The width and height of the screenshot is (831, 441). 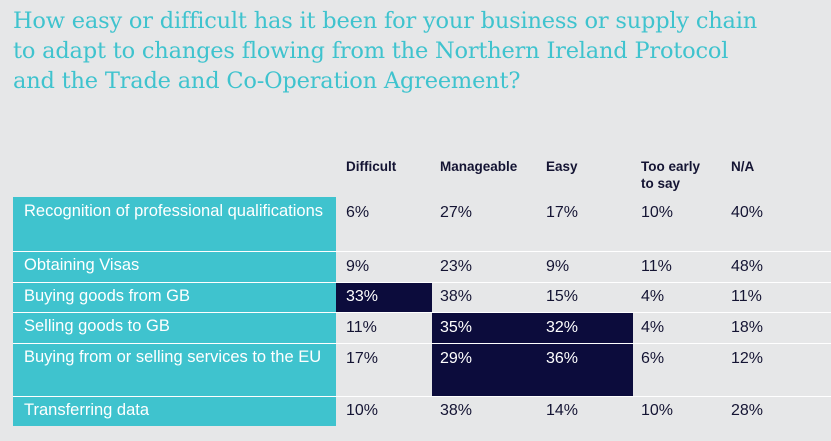 I want to click on cell-easy: 9%, so click(x=558, y=266).